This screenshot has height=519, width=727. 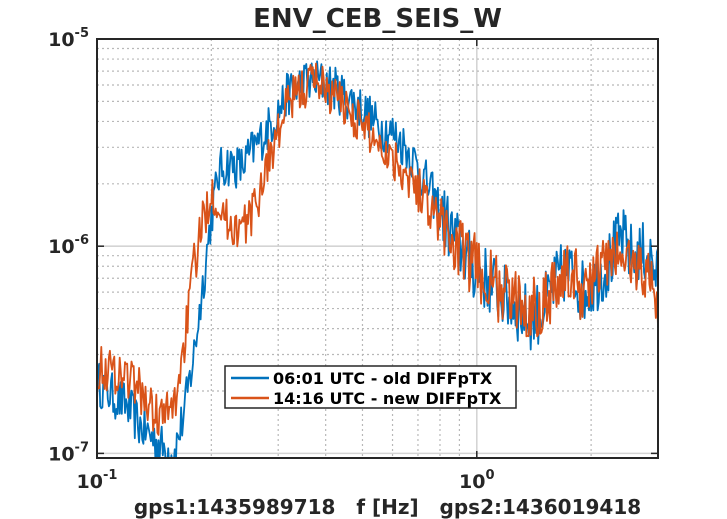 What do you see at coordinates (97, 480) in the screenshot?
I see `x-tick-label: 10⁻¹` at bounding box center [97, 480].